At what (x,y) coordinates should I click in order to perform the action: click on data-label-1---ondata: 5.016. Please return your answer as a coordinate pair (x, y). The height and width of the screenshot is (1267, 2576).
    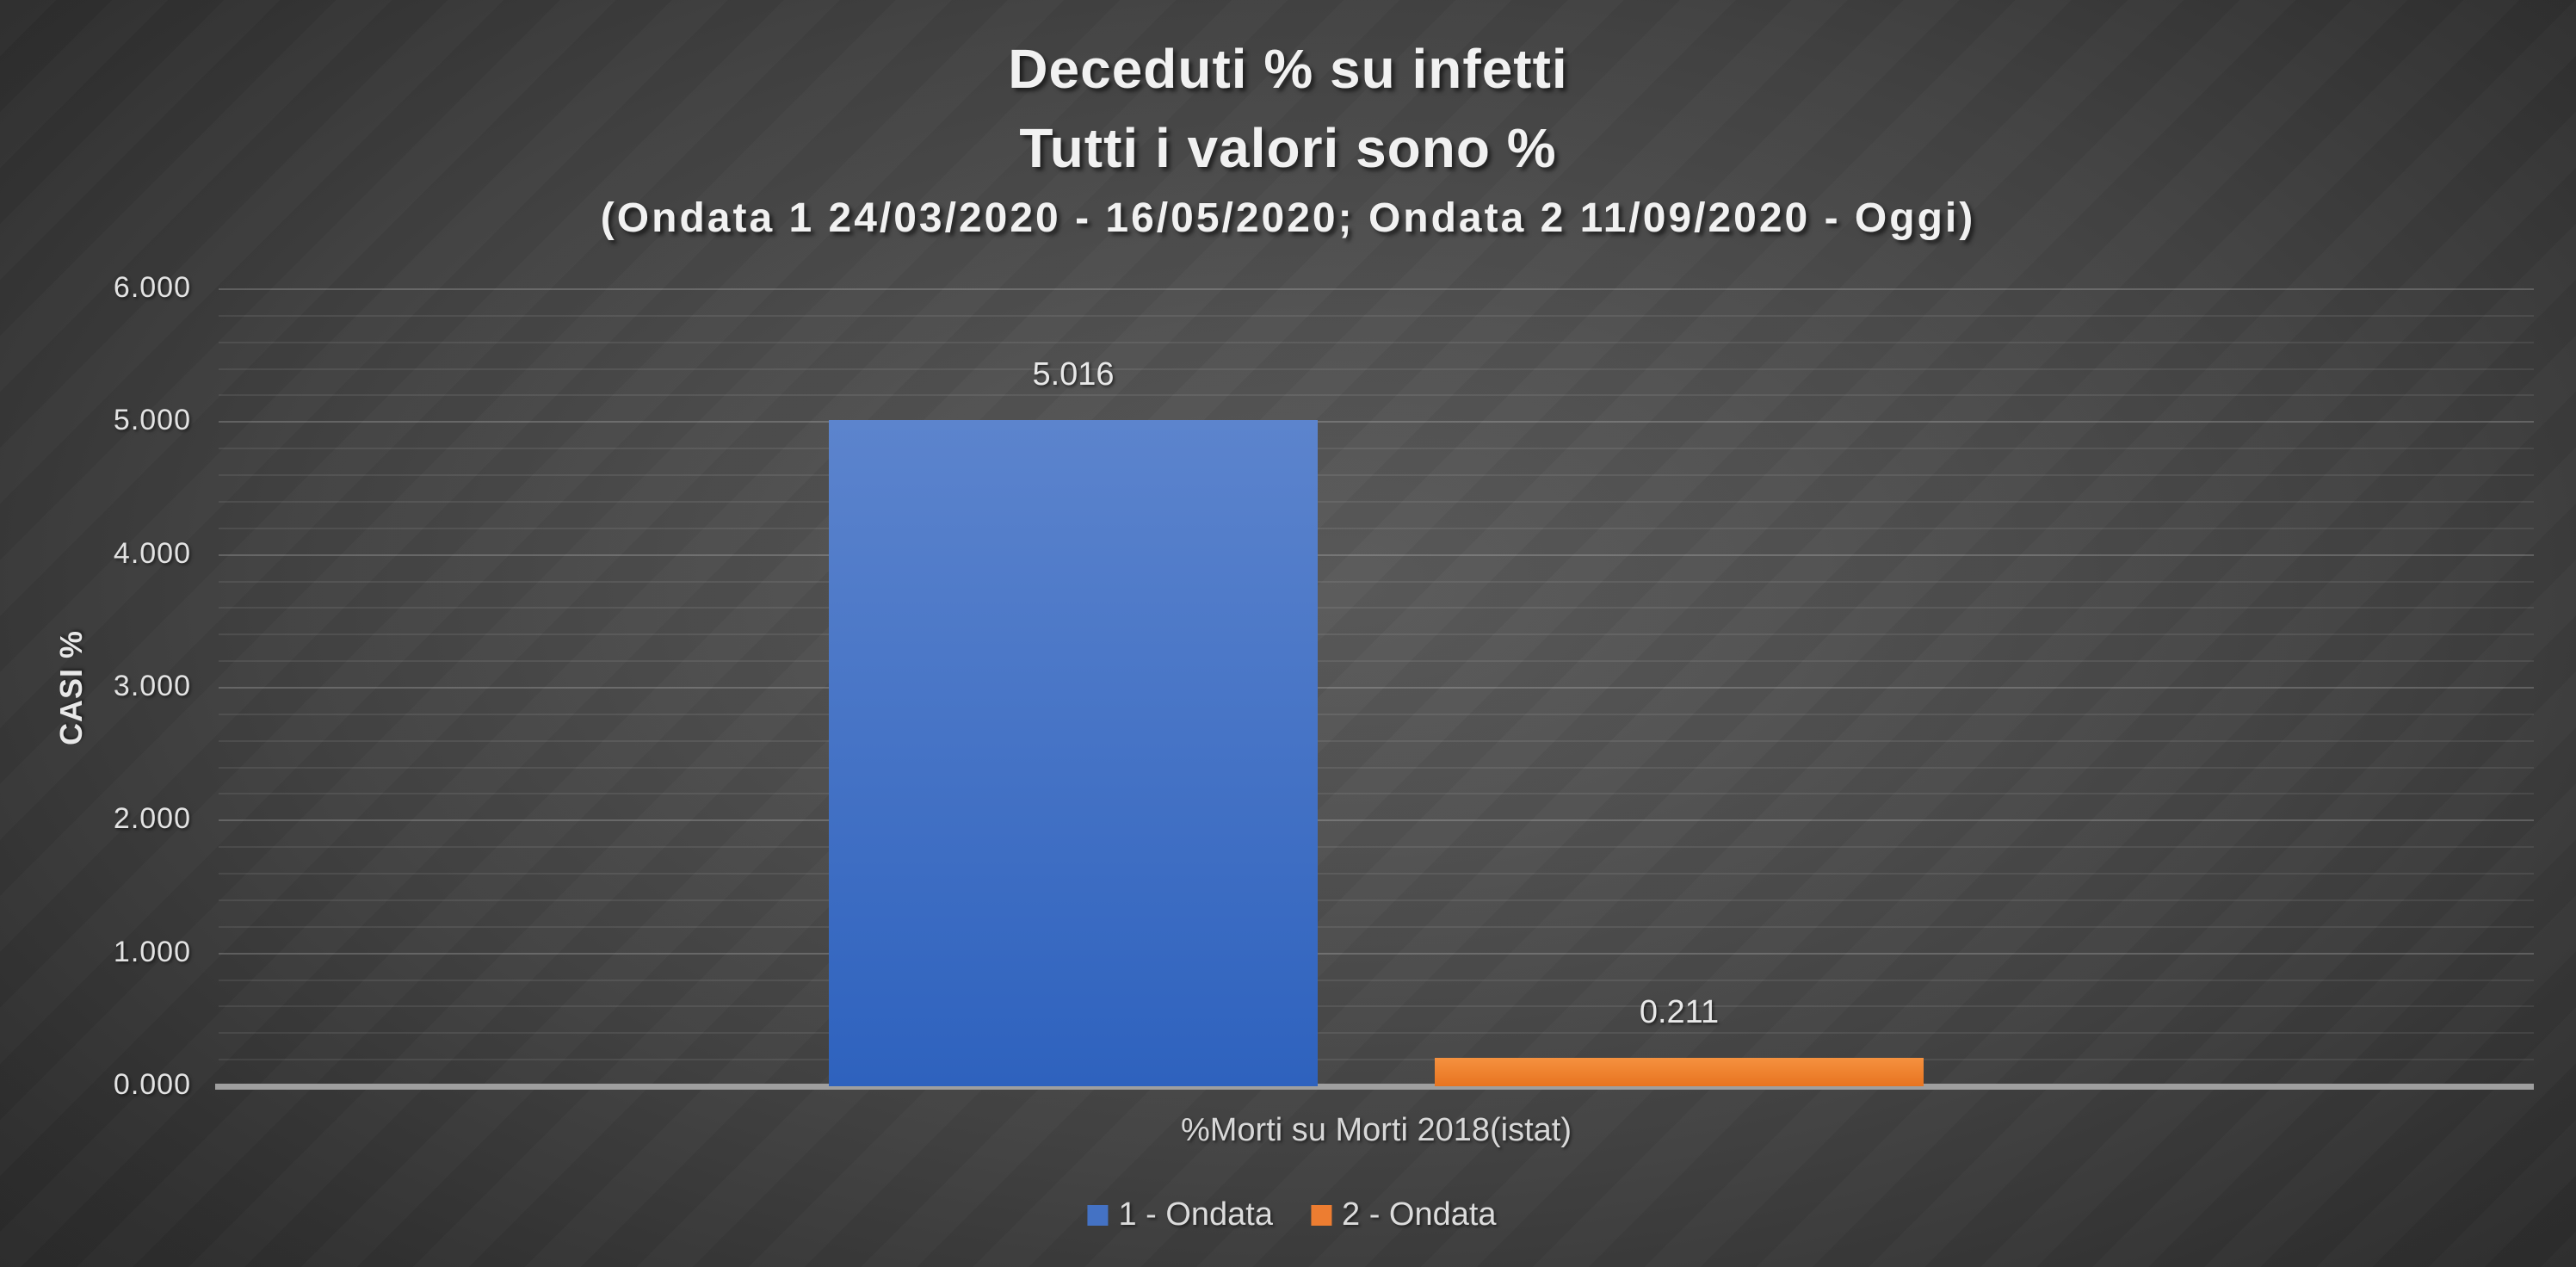
    Looking at the image, I should click on (1073, 373).